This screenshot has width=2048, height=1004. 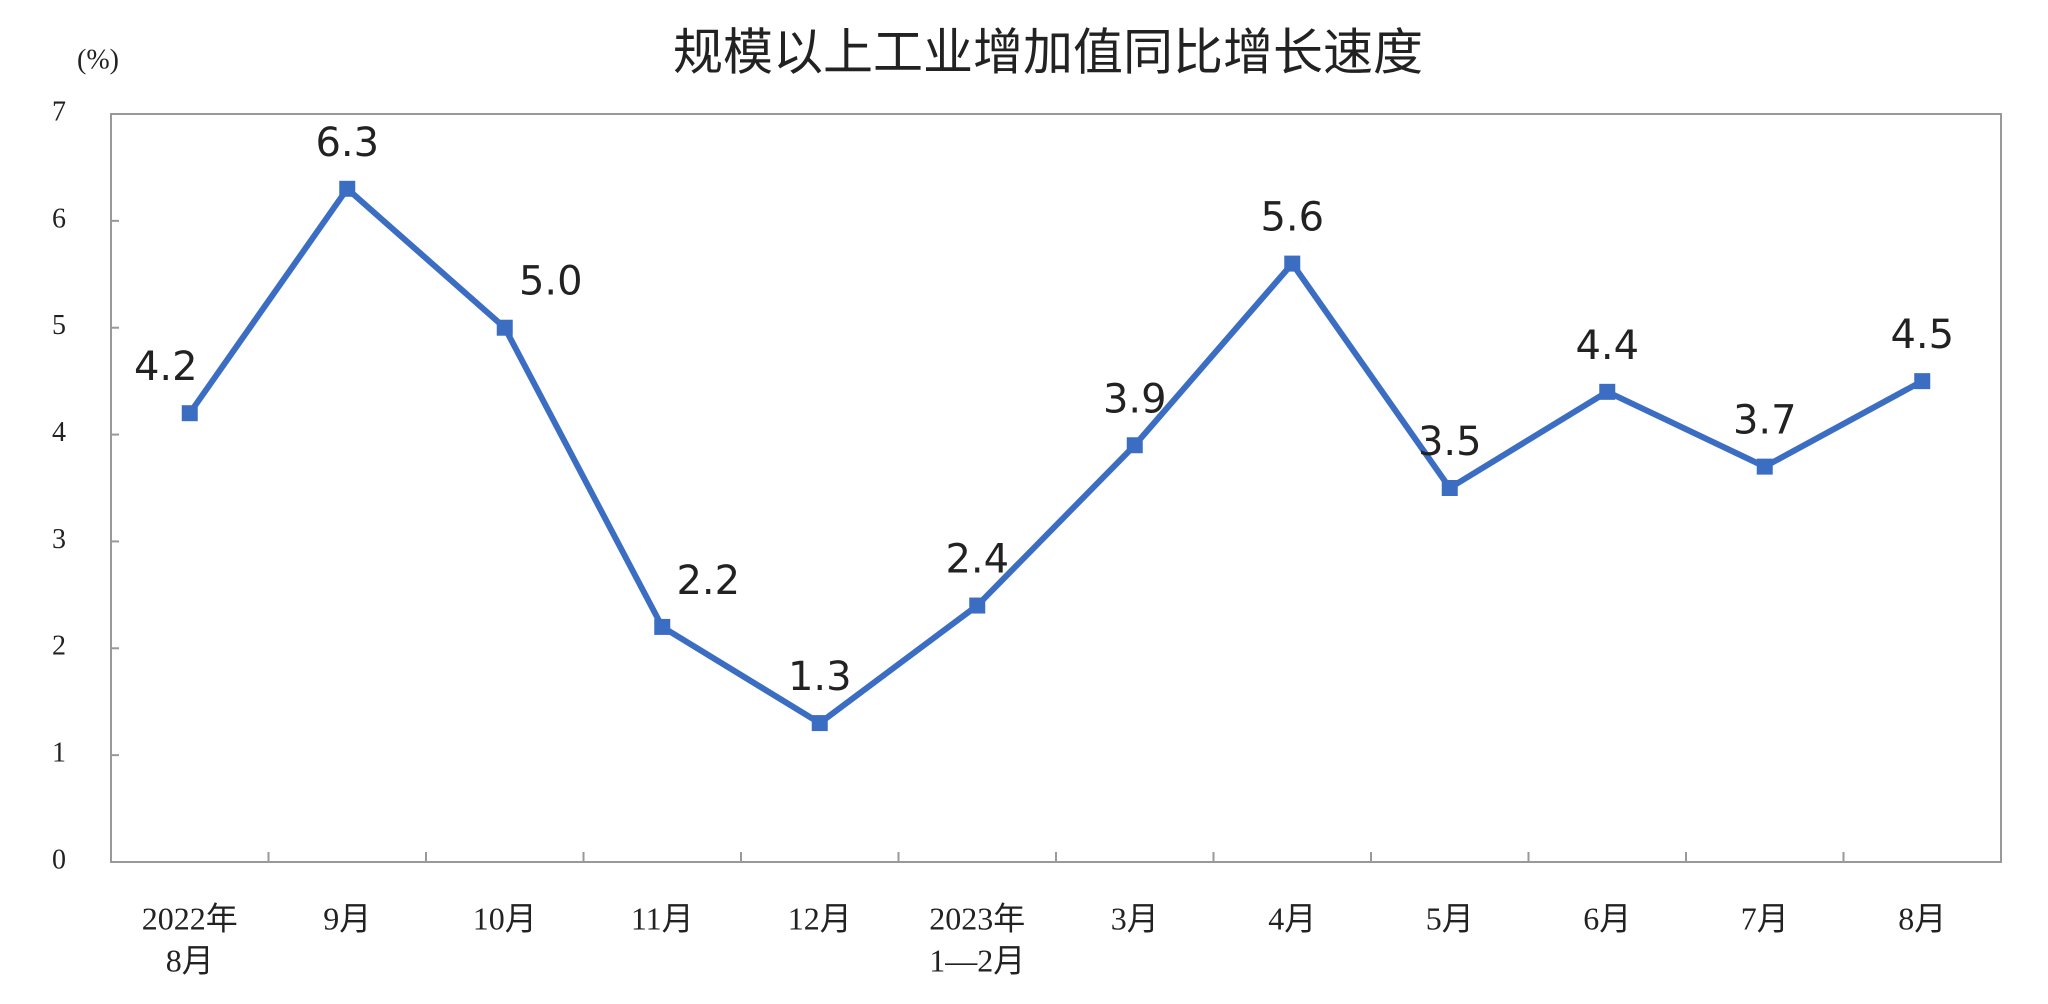 I want to click on y-tick-label: 7, so click(x=59, y=111).